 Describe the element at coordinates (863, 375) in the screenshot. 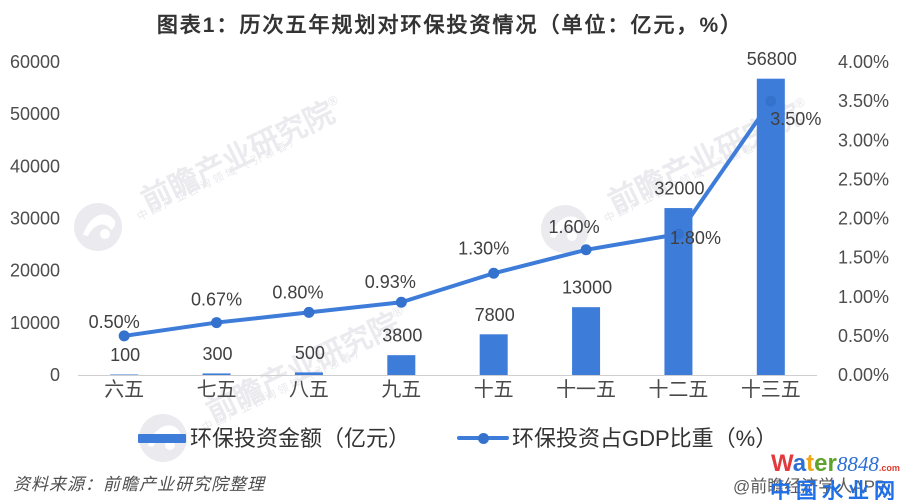

I see `y2-axis-tick-label: 0.00%` at that location.